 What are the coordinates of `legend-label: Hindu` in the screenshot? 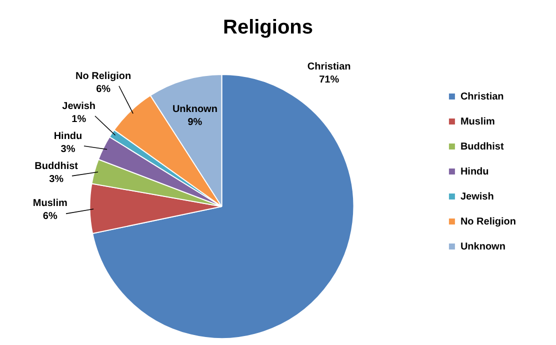 It's located at (474, 172).